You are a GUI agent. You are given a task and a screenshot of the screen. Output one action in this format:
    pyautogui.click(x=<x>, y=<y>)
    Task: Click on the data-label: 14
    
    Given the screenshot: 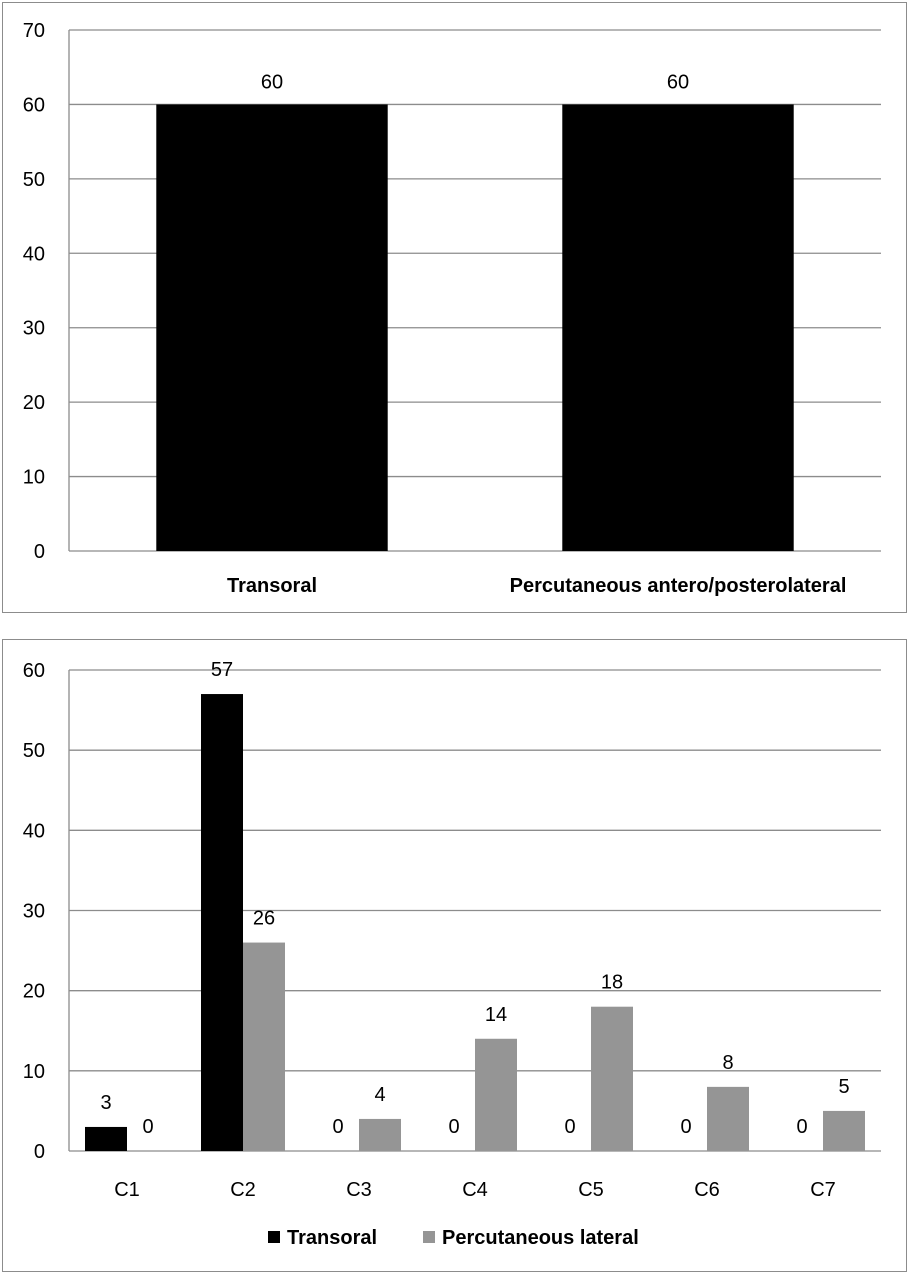 What is the action you would take?
    pyautogui.click(x=496, y=1015)
    